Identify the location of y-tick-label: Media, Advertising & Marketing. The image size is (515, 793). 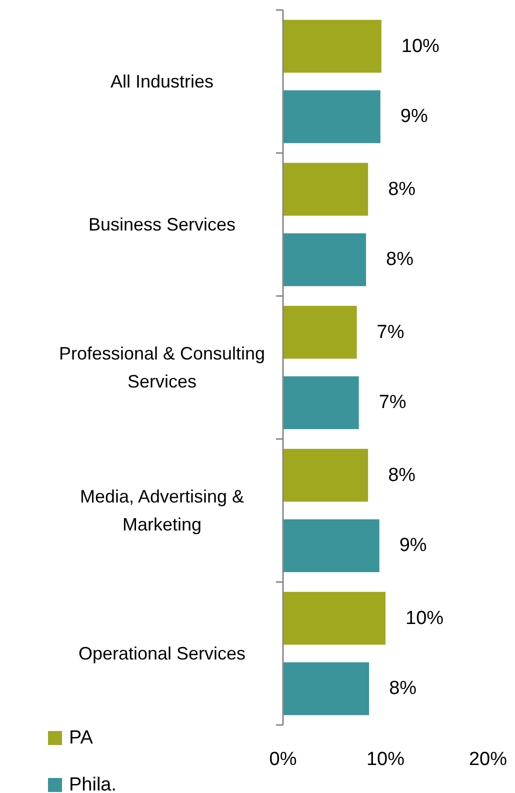
(162, 510).